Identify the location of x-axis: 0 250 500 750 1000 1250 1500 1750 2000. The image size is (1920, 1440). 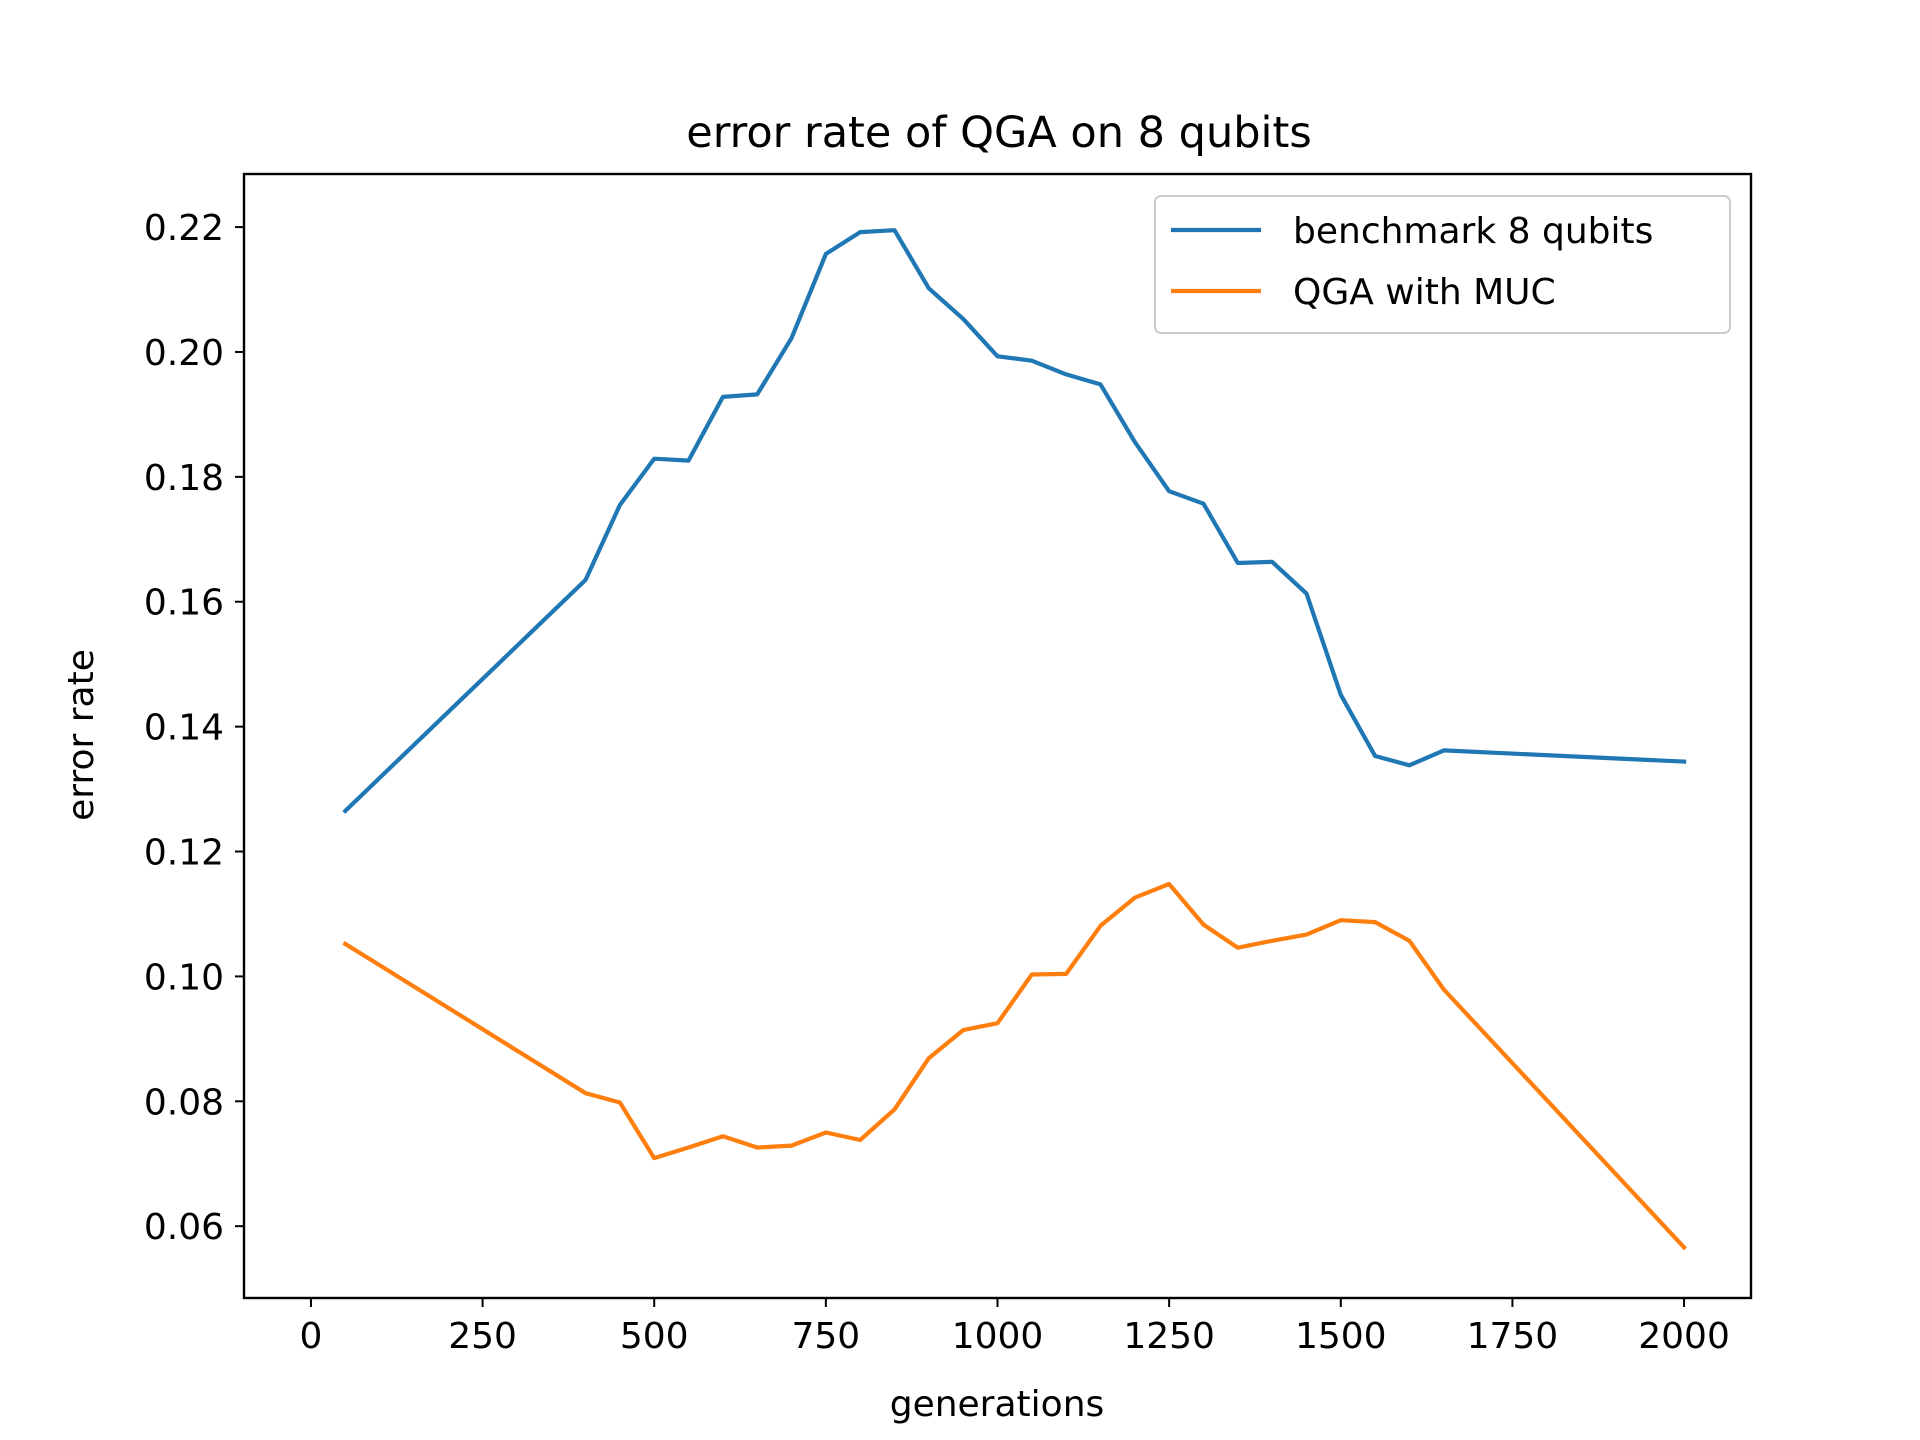
(1014, 1327).